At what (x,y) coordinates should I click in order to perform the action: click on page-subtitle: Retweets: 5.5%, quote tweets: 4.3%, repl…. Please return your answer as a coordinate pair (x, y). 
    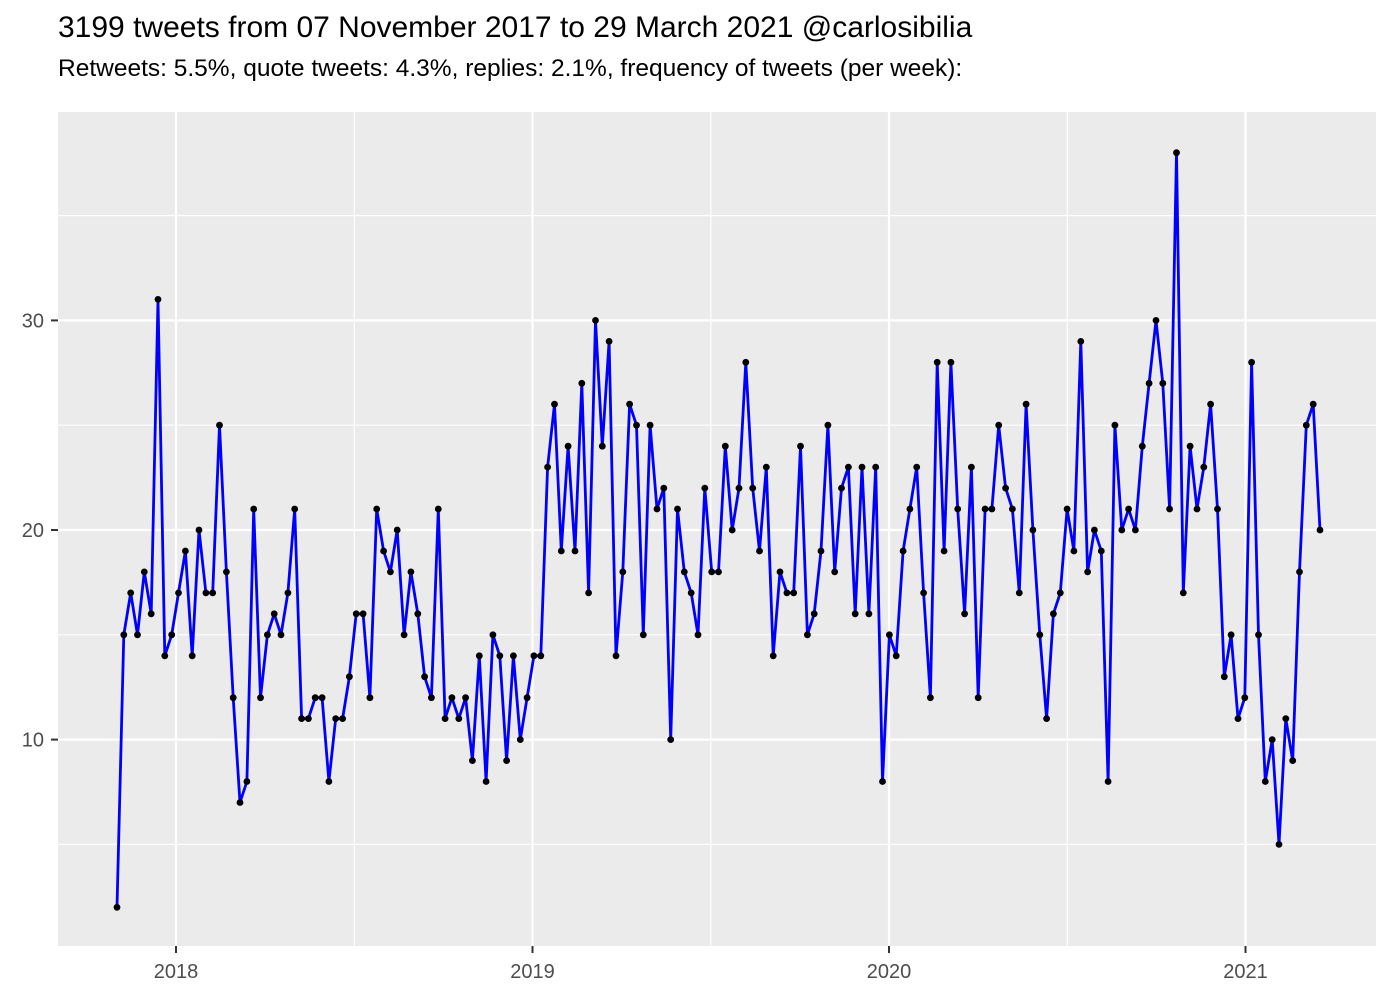
    Looking at the image, I should click on (510, 68).